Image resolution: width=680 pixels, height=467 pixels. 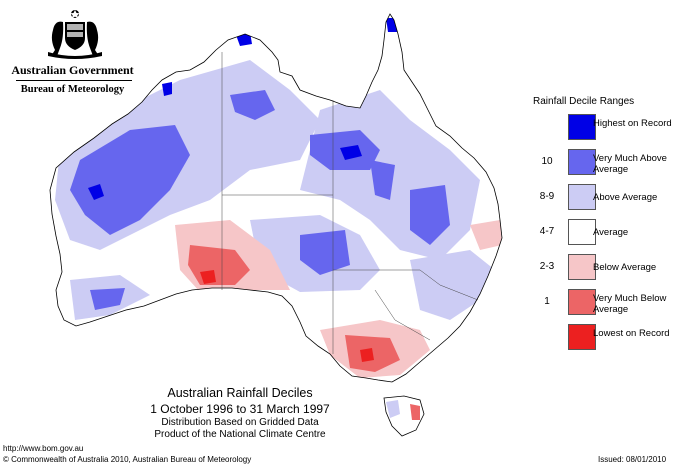 What do you see at coordinates (632, 459) in the screenshot?
I see `issued-date: Issued: 08/01/2010` at bounding box center [632, 459].